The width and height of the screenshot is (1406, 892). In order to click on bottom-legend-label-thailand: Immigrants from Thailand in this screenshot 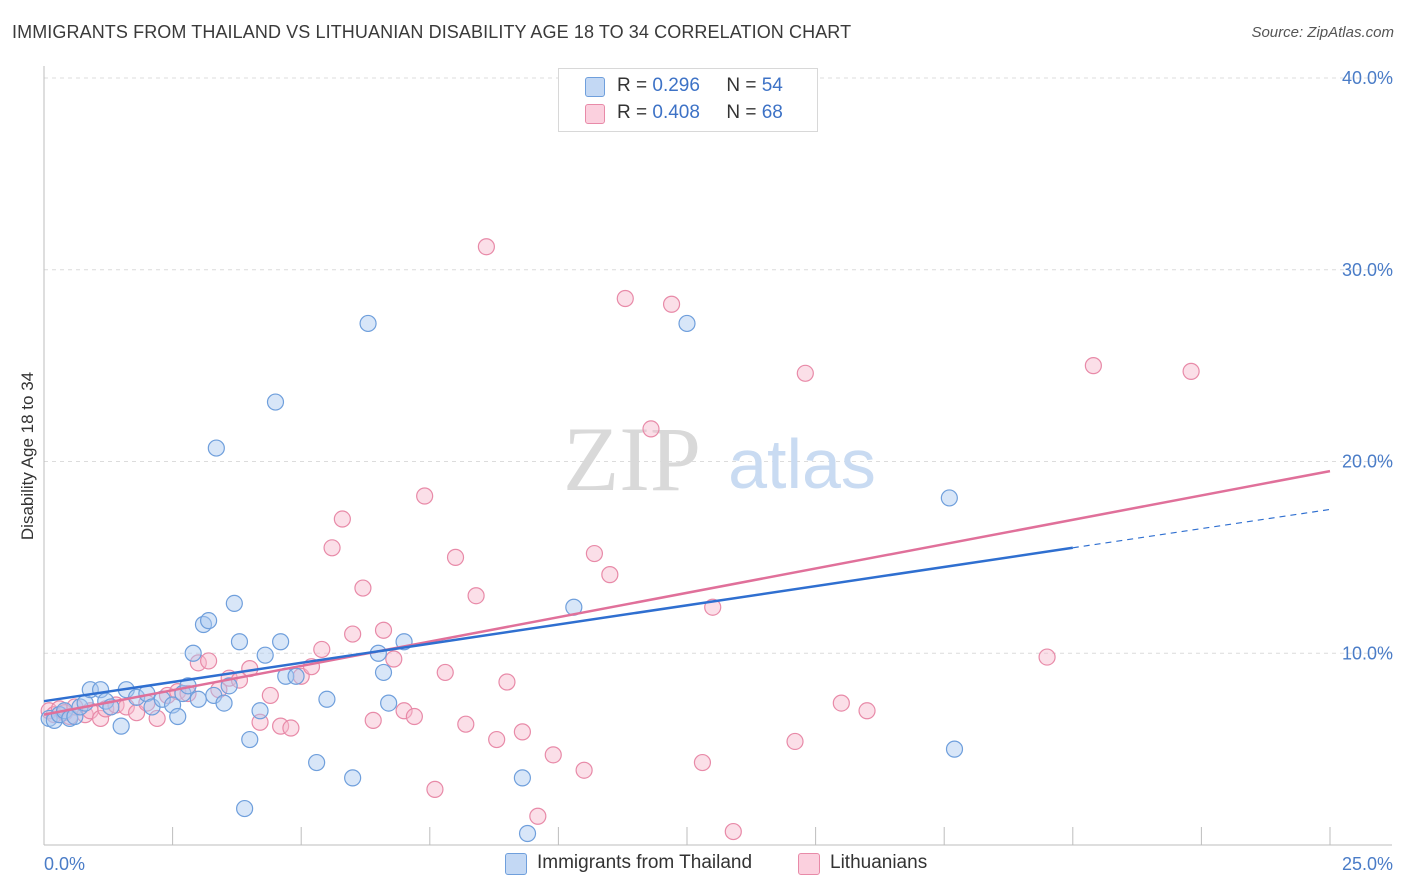, I will do `click(645, 862)`.